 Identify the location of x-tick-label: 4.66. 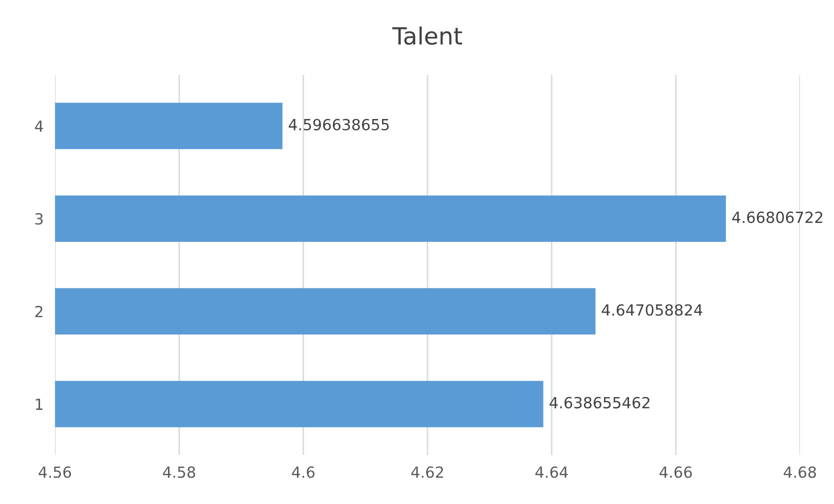
(676, 472).